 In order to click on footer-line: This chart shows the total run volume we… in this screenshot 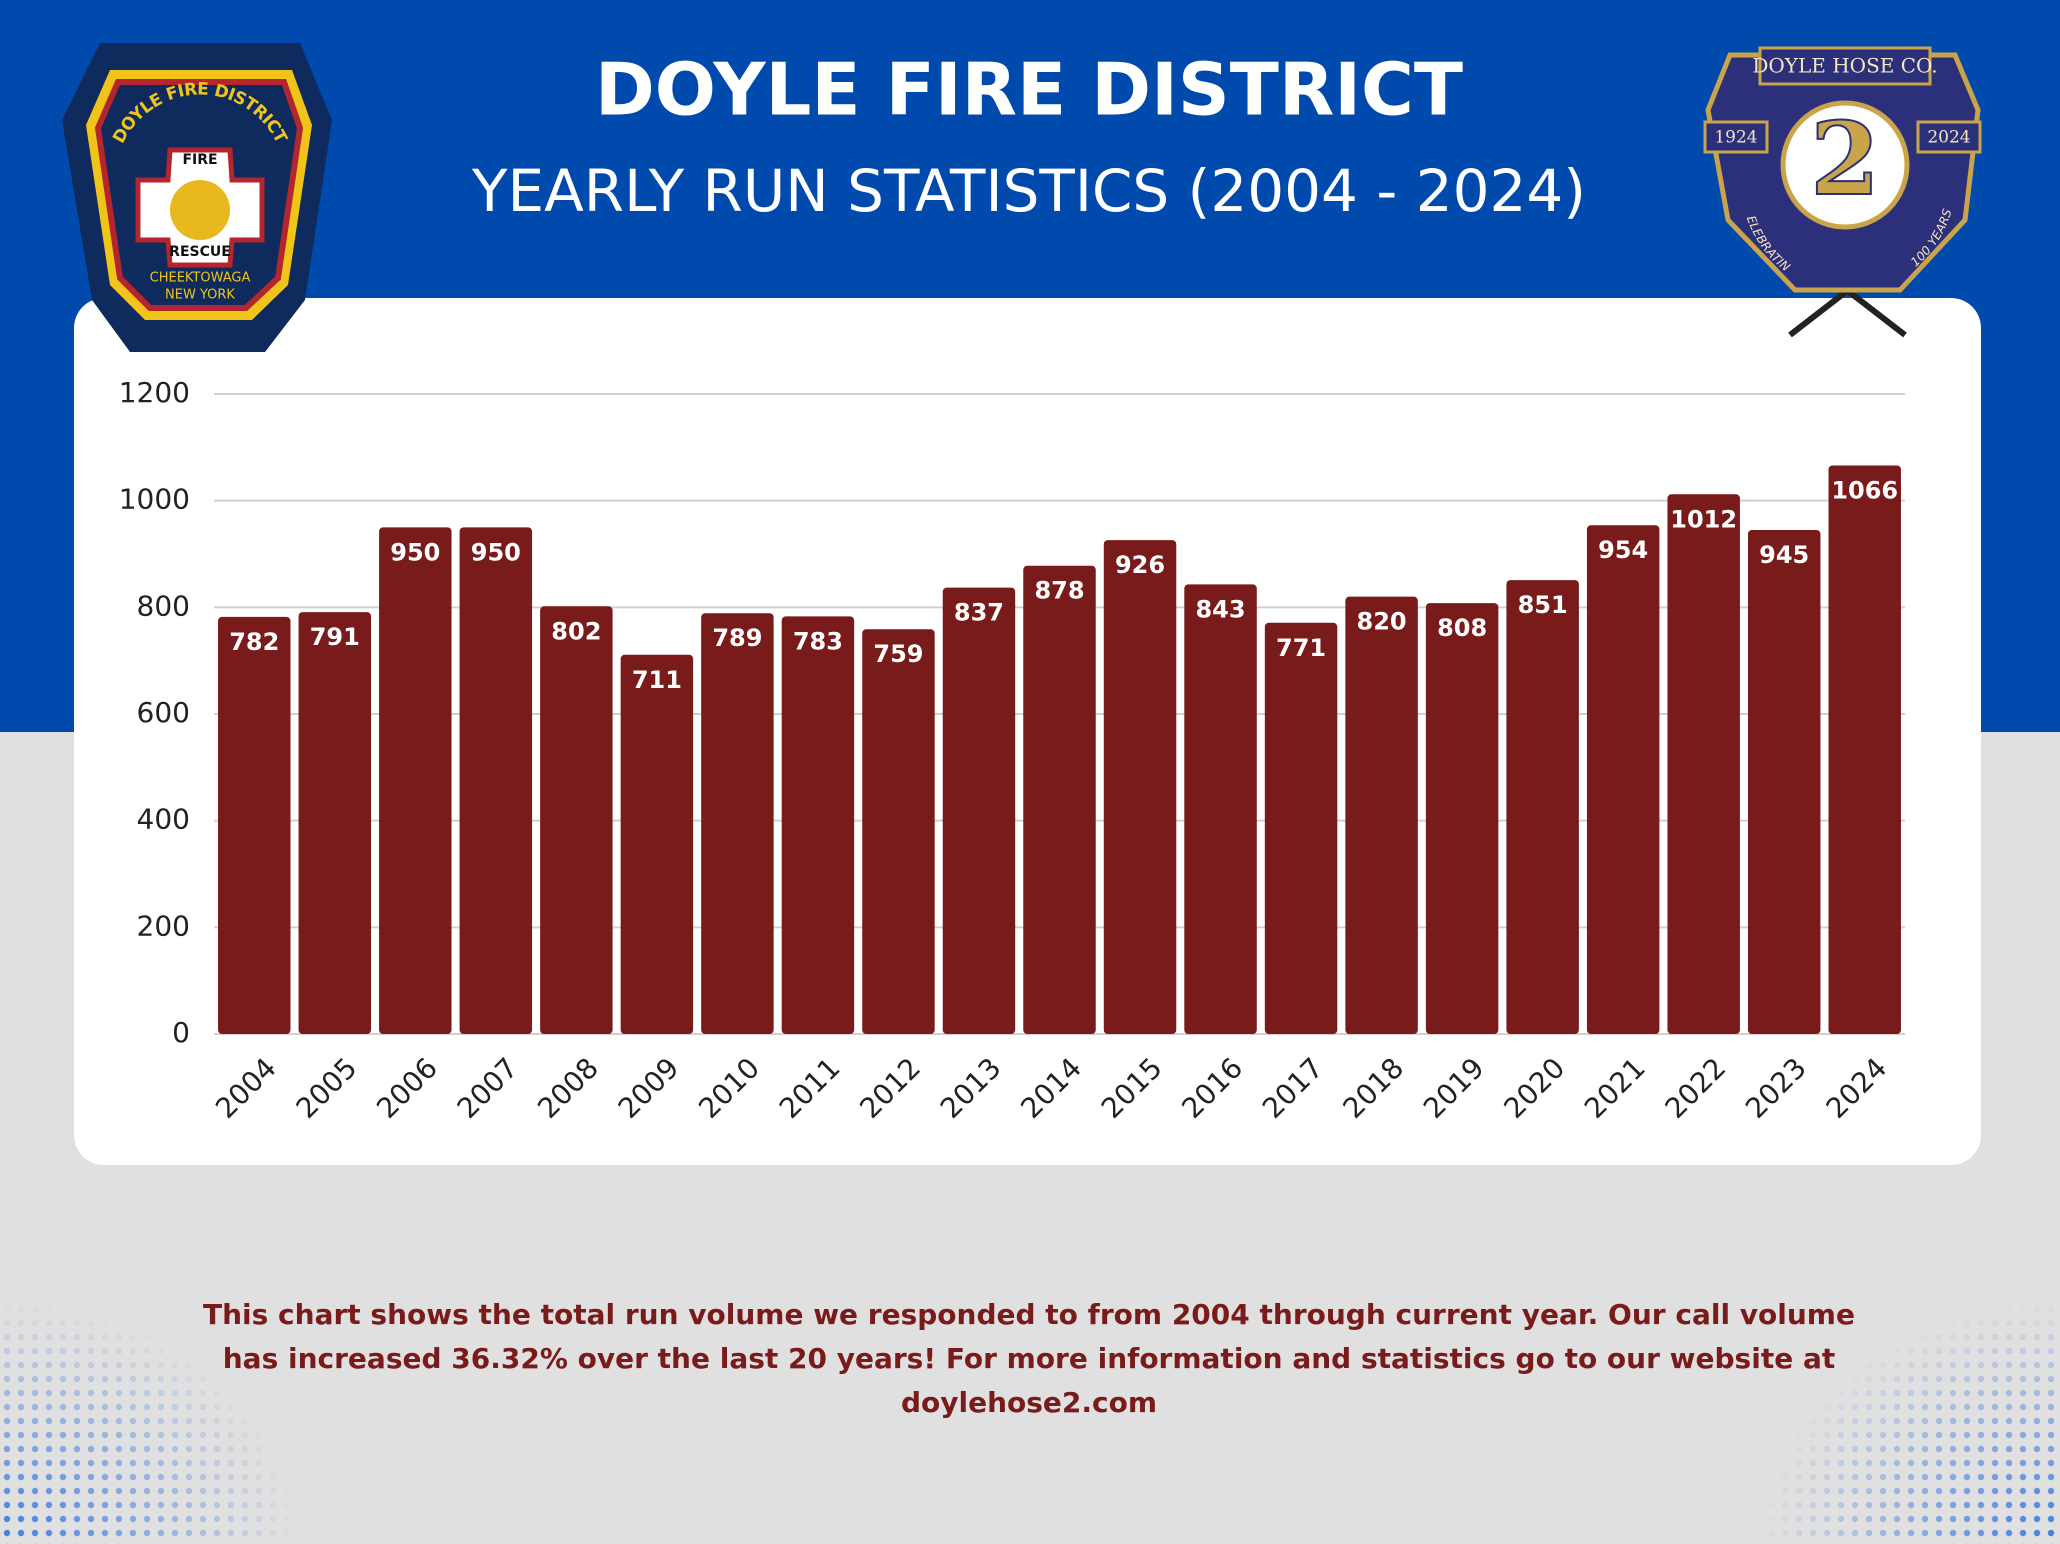, I will do `click(1029, 1314)`.